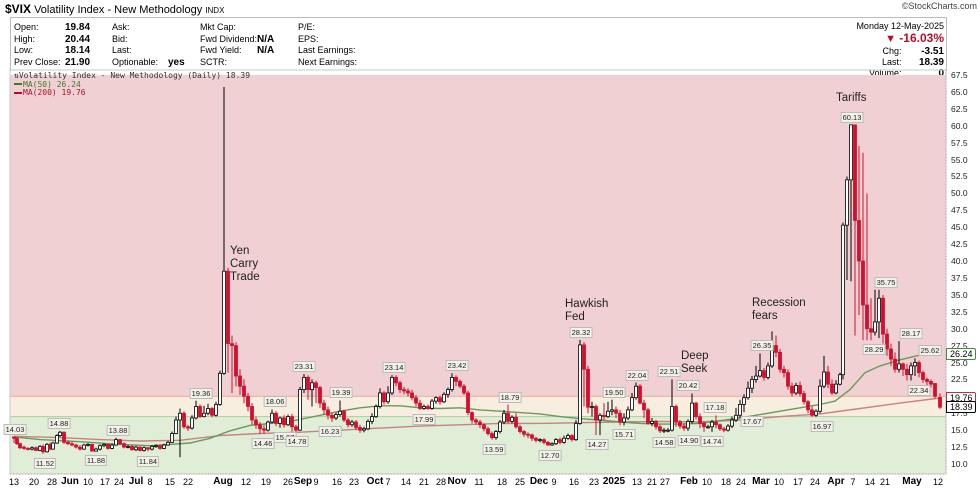 This screenshot has height=489, width=980. What do you see at coordinates (931, 62) in the screenshot?
I see `last-price-value: 18.39` at bounding box center [931, 62].